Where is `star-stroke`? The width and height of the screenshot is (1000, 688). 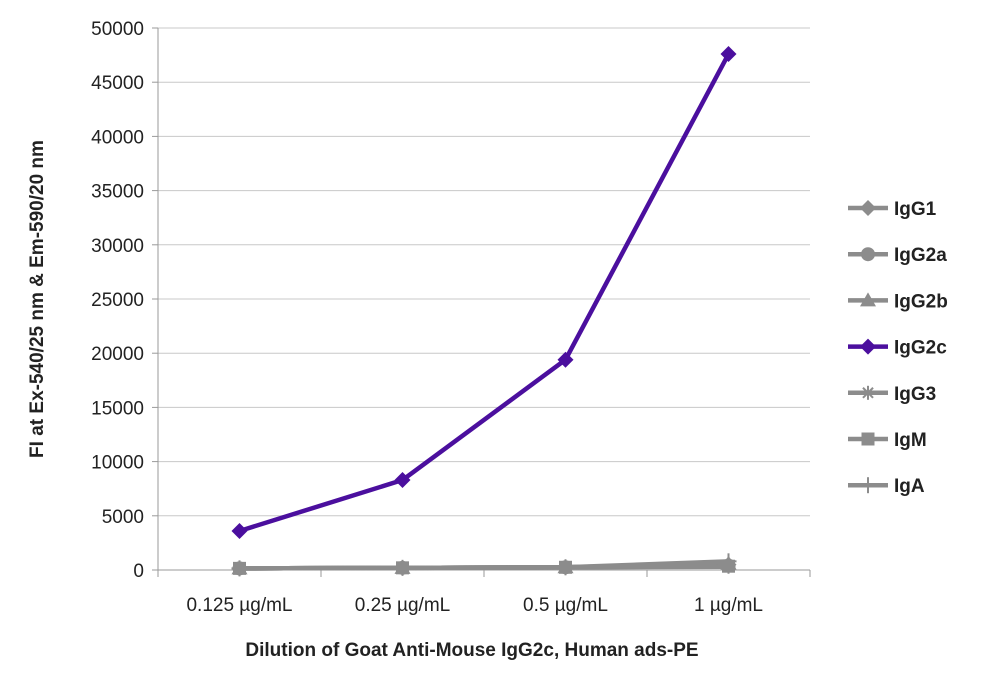
star-stroke is located at coordinates (868, 393).